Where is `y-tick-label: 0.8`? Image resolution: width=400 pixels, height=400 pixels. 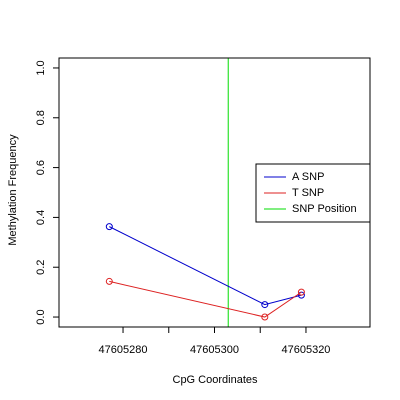 y-tick-label: 0.8 is located at coordinates (41, 117).